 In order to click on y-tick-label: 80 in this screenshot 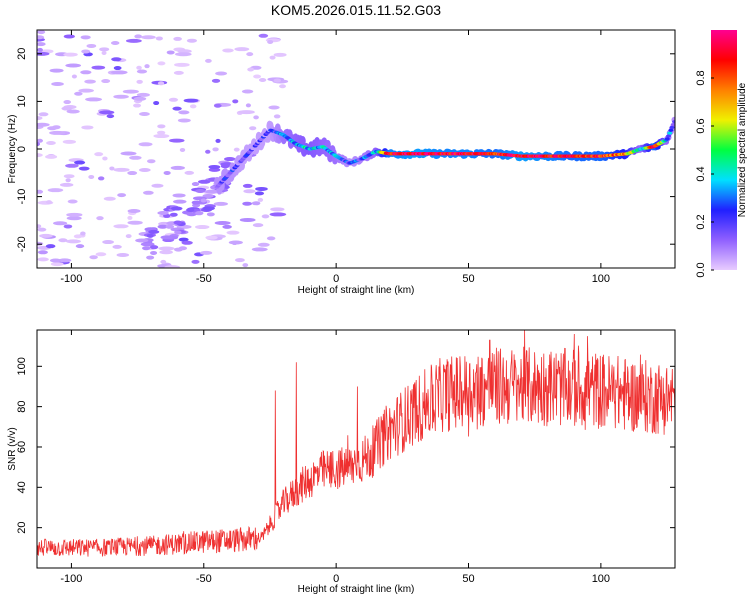, I will do `click(22, 407)`.